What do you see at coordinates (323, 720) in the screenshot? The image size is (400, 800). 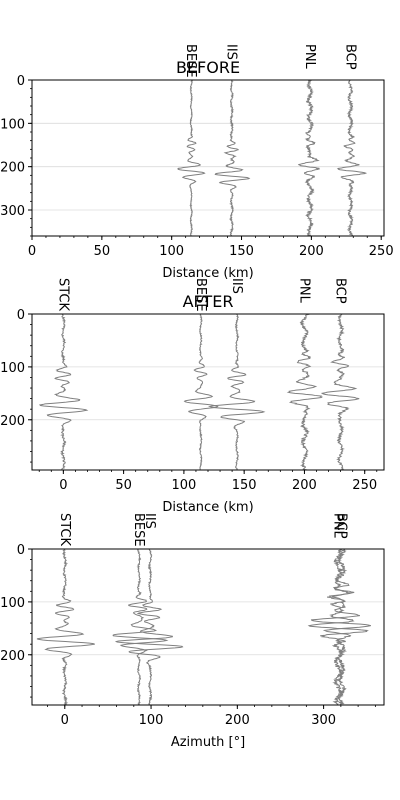 I see `x-tick-label: 300` at bounding box center [323, 720].